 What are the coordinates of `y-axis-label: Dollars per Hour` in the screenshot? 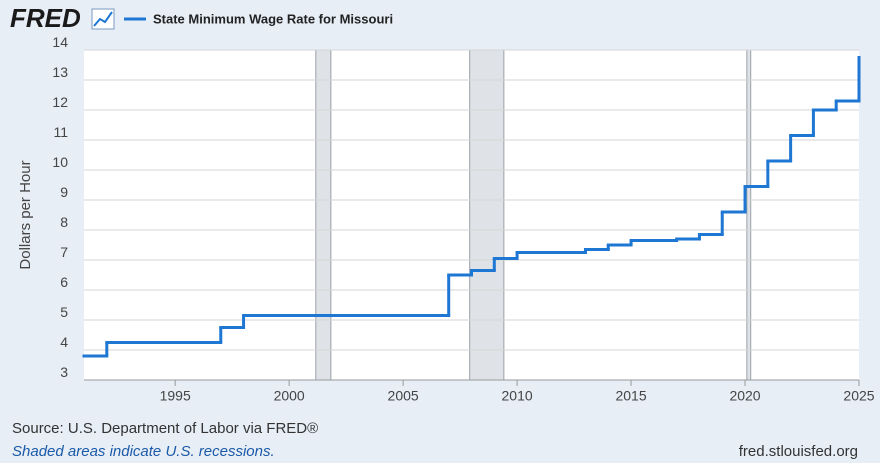 It's located at (25, 214).